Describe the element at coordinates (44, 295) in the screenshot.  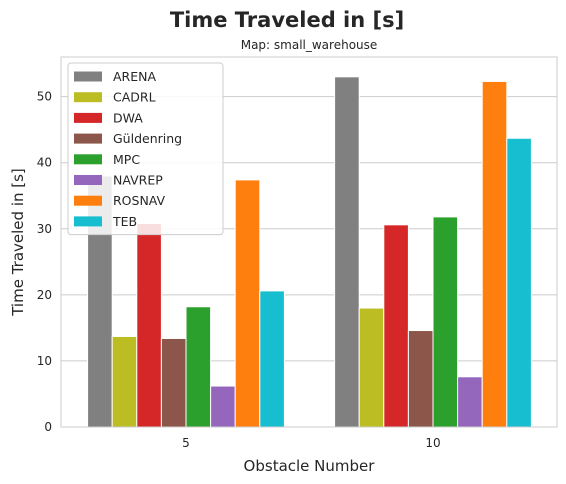
I see `y-tick-label: 20` at that location.